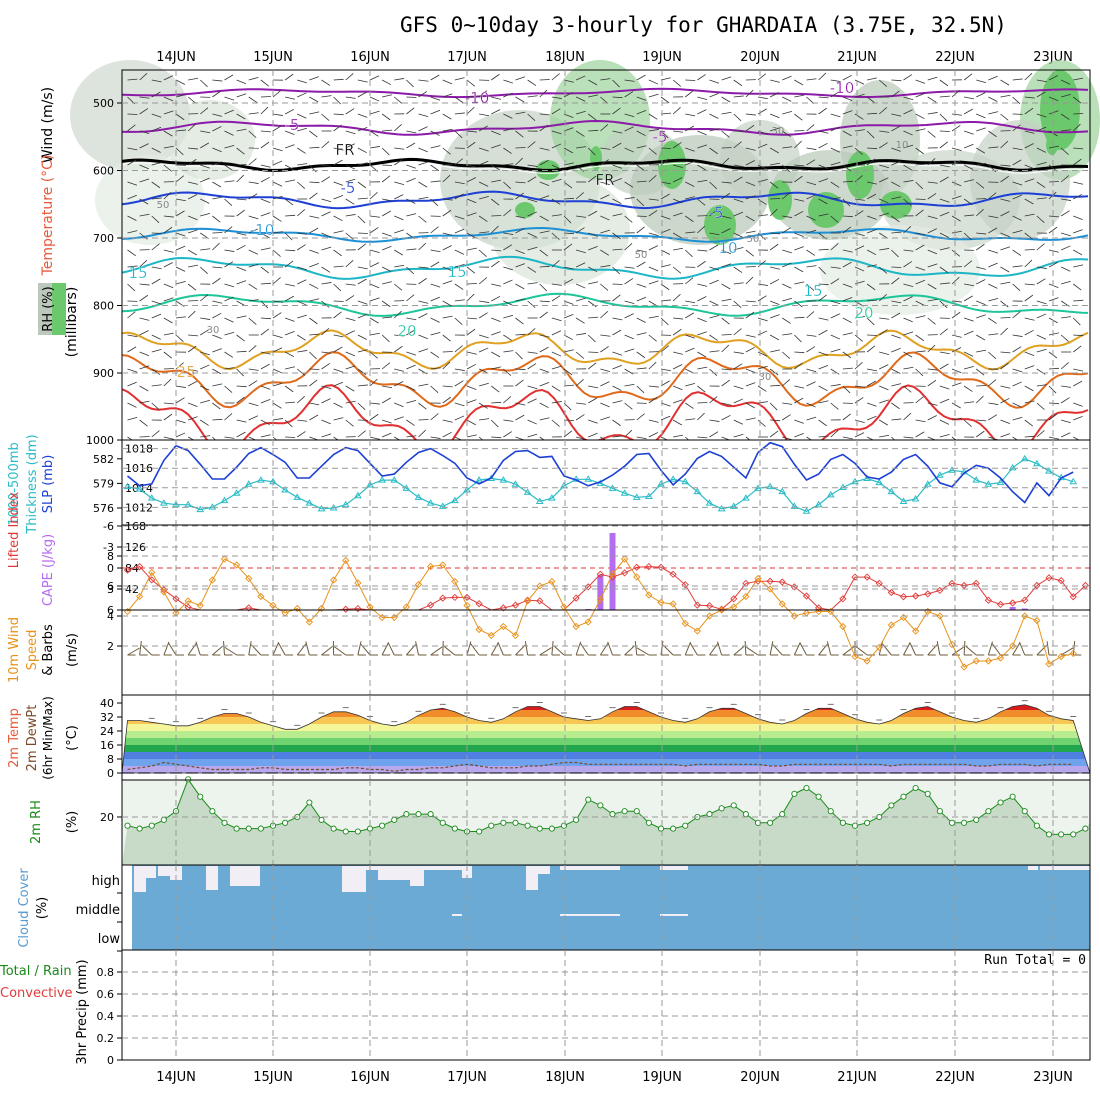  I want to click on date-label-top: 20JUN, so click(760, 57).